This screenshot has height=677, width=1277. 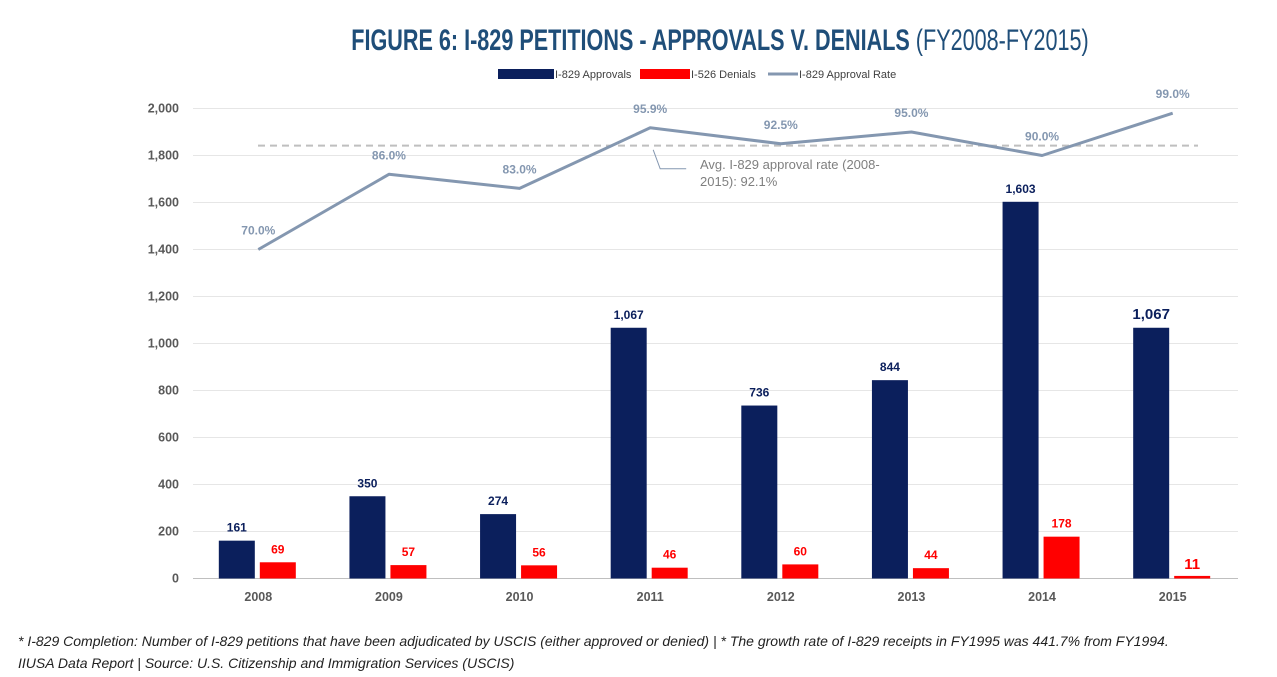 What do you see at coordinates (670, 555) in the screenshot?
I see `denial-data-label: 46` at bounding box center [670, 555].